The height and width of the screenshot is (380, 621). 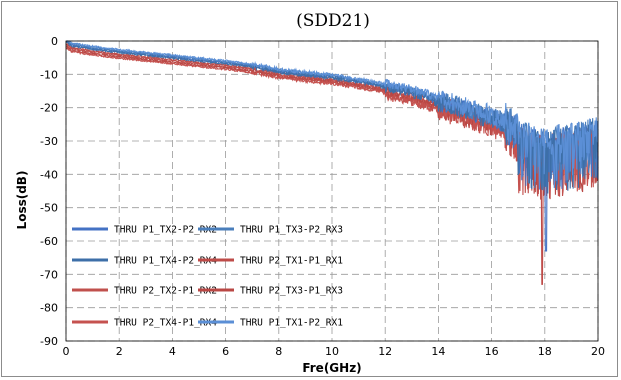 I want to click on x-tick-label: 18, so click(x=545, y=351).